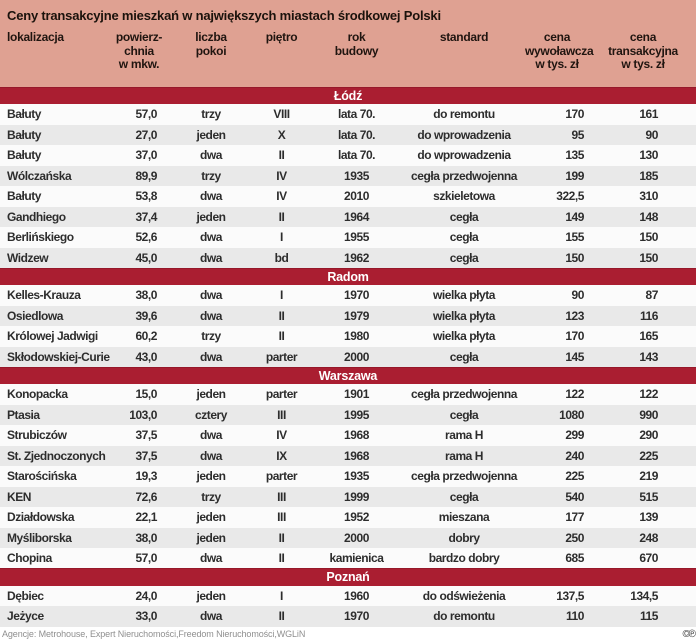 The image size is (696, 640). What do you see at coordinates (643, 517) in the screenshot?
I see `cell-cena_transakcyjna: 139` at bounding box center [643, 517].